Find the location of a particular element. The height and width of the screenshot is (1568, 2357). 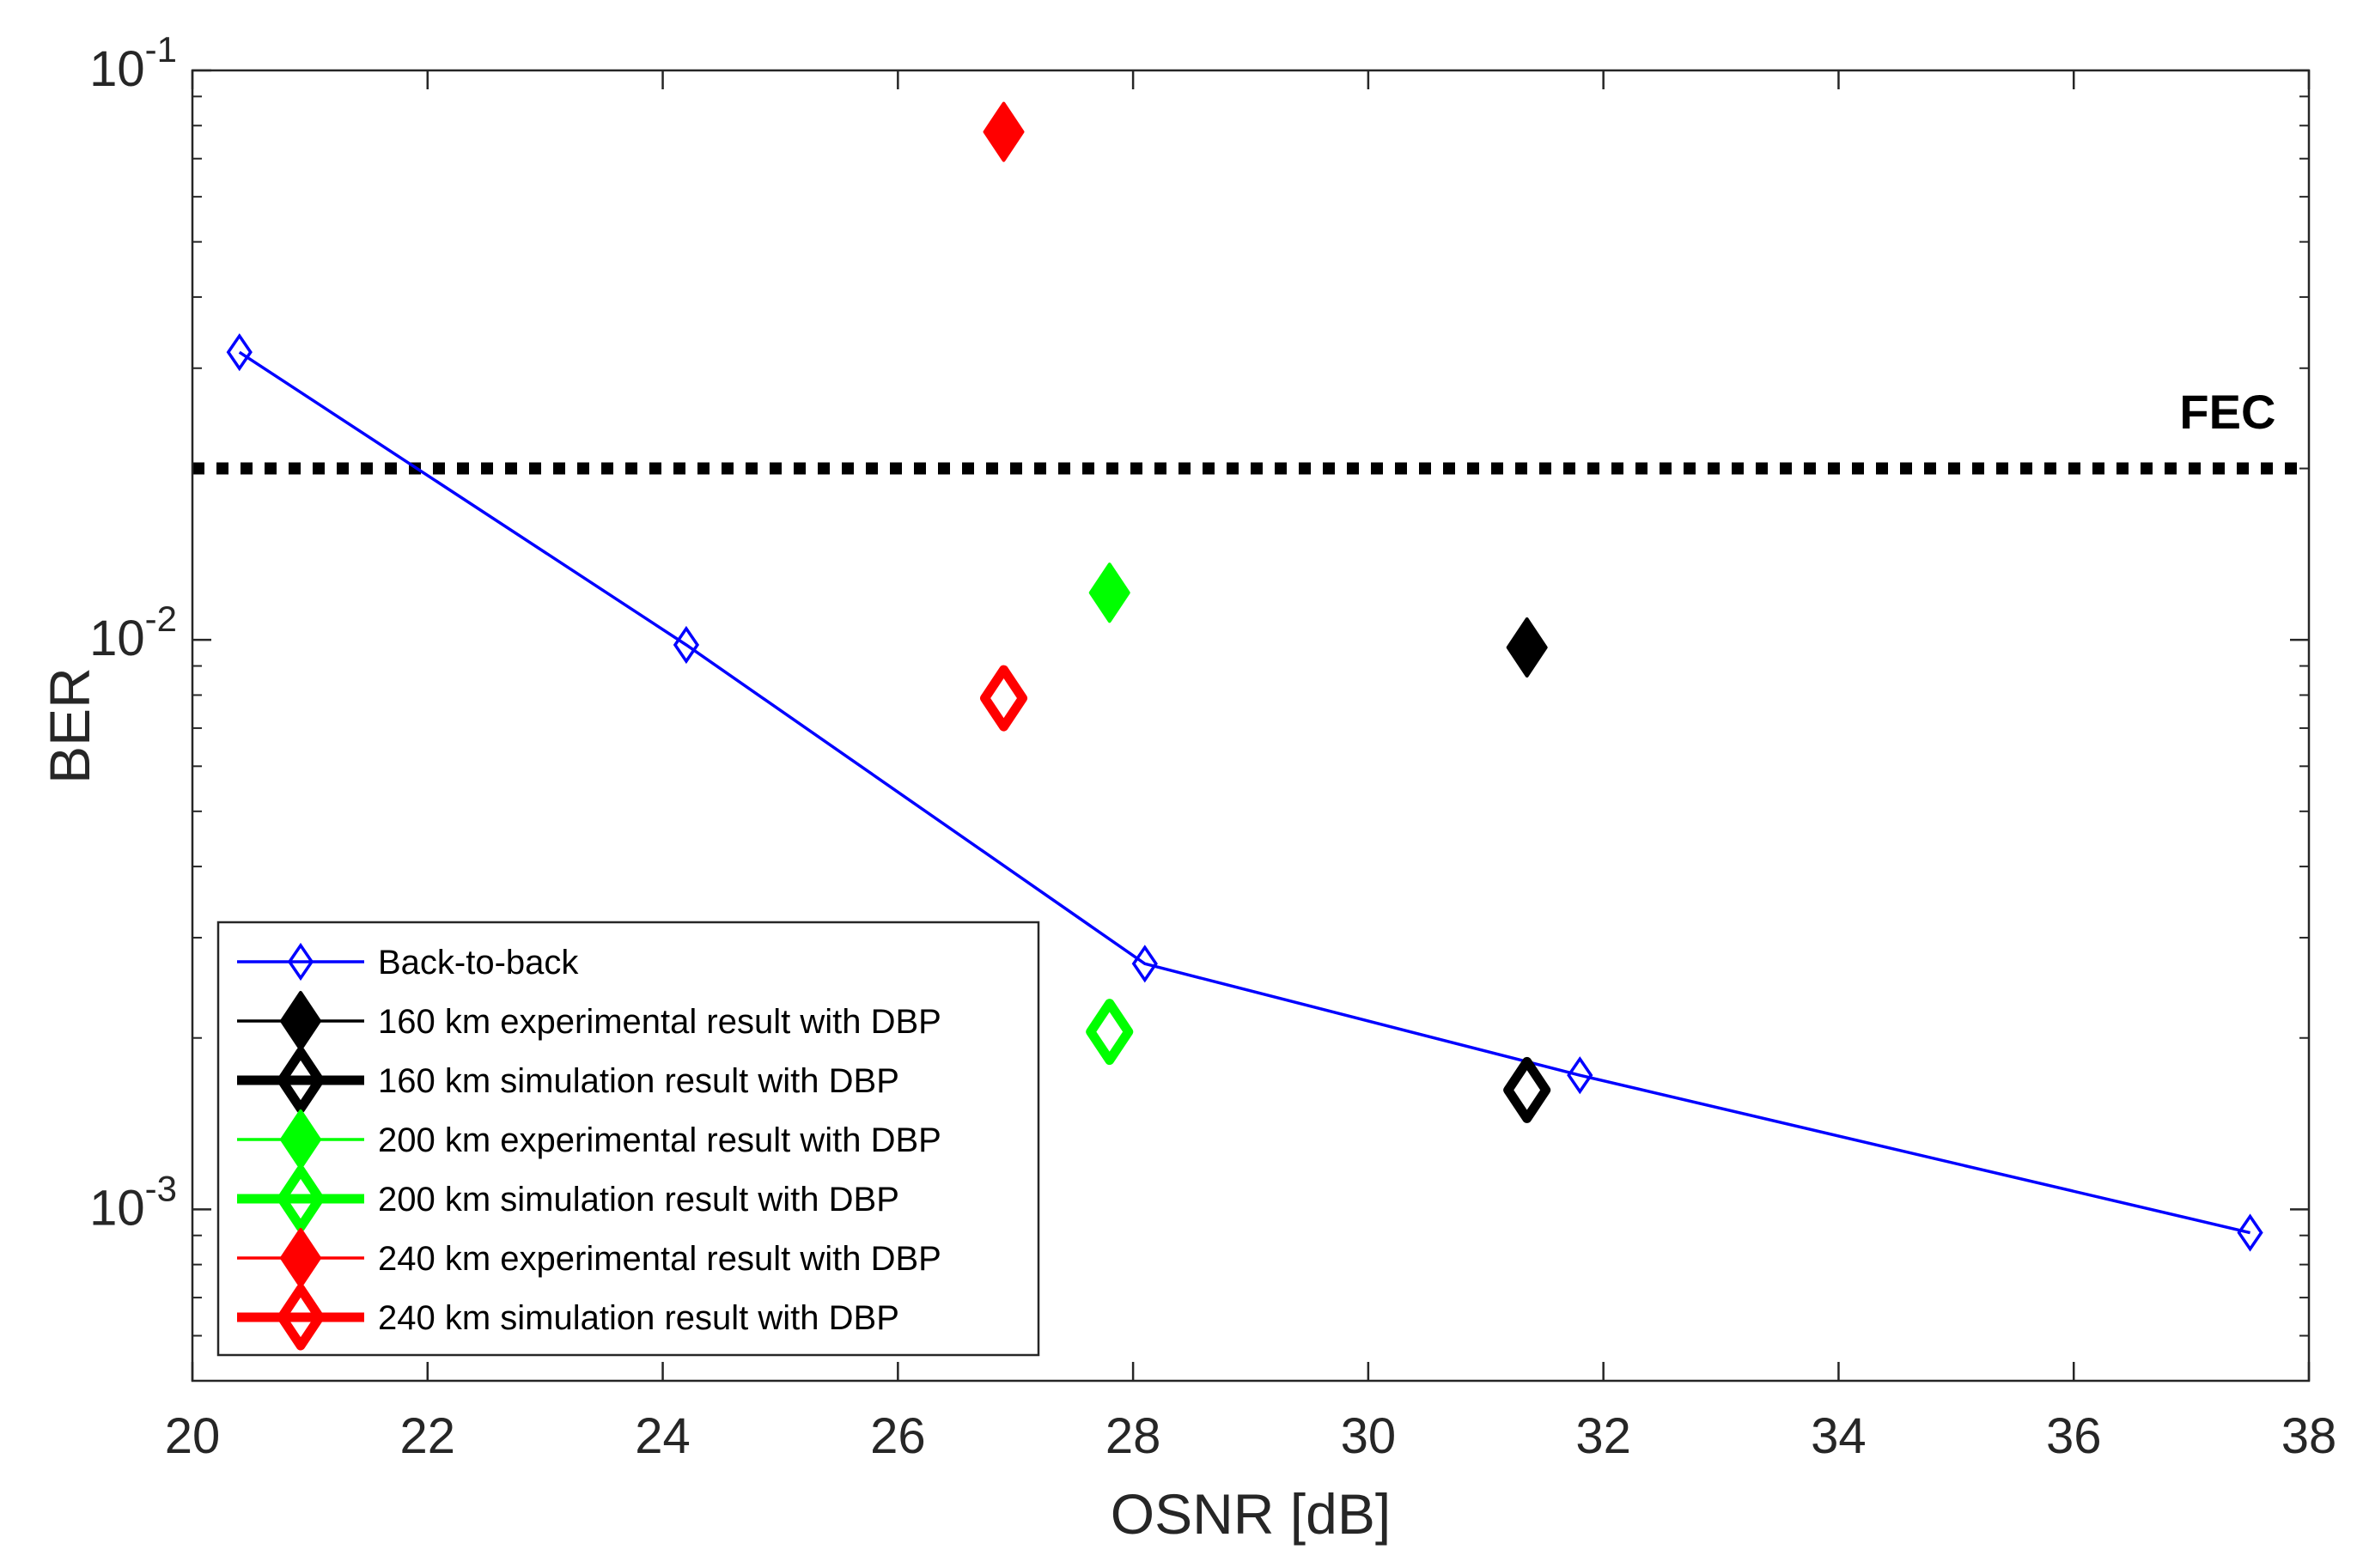

x-tick-label: 36 is located at coordinates (2074, 1436).